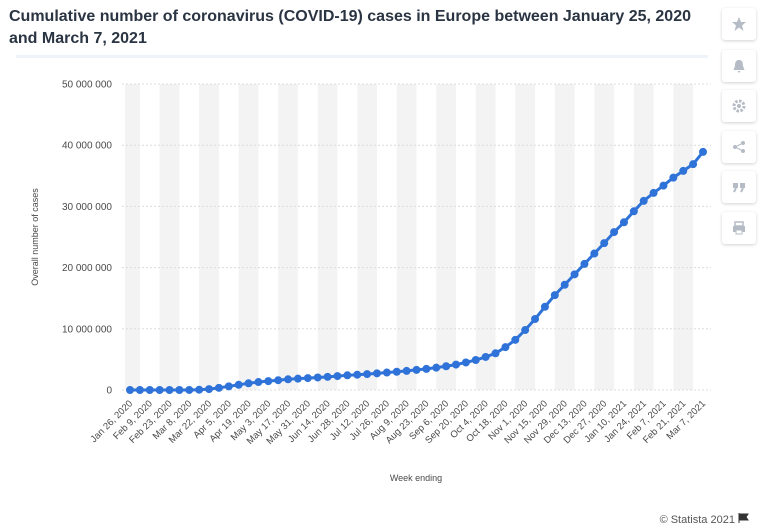 The image size is (759, 532). I want to click on notify-button, so click(739, 66).